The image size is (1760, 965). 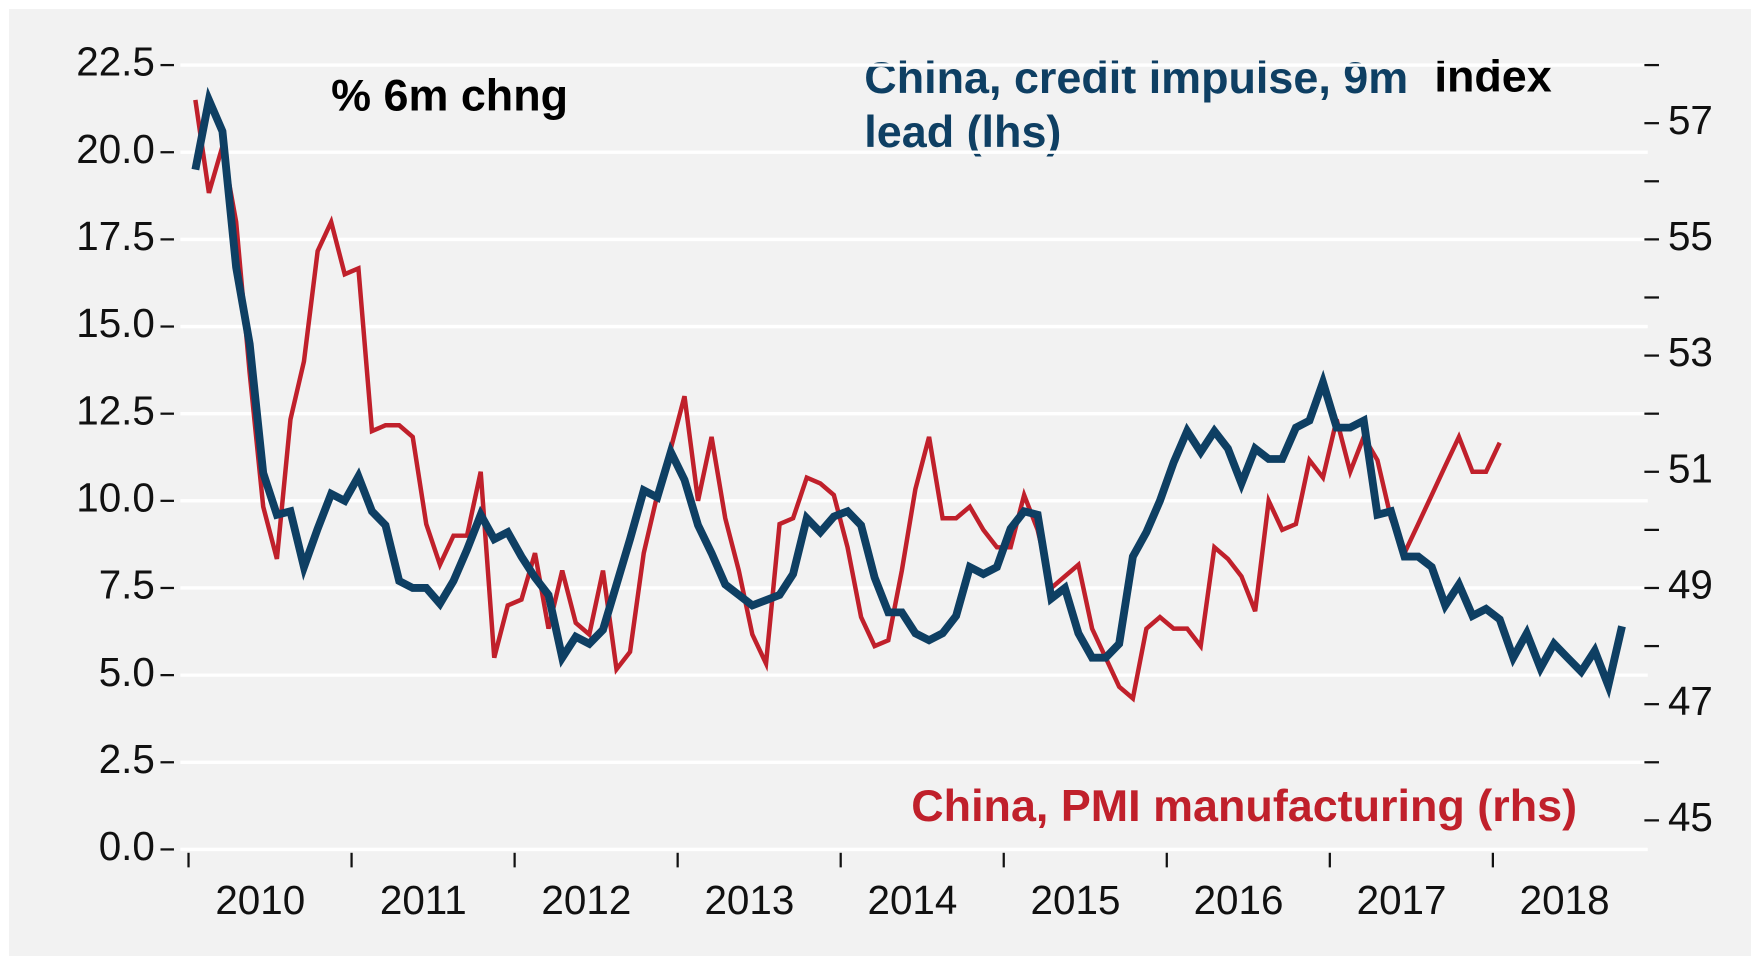 I want to click on y-tick-label: 0.0, so click(x=127, y=846).